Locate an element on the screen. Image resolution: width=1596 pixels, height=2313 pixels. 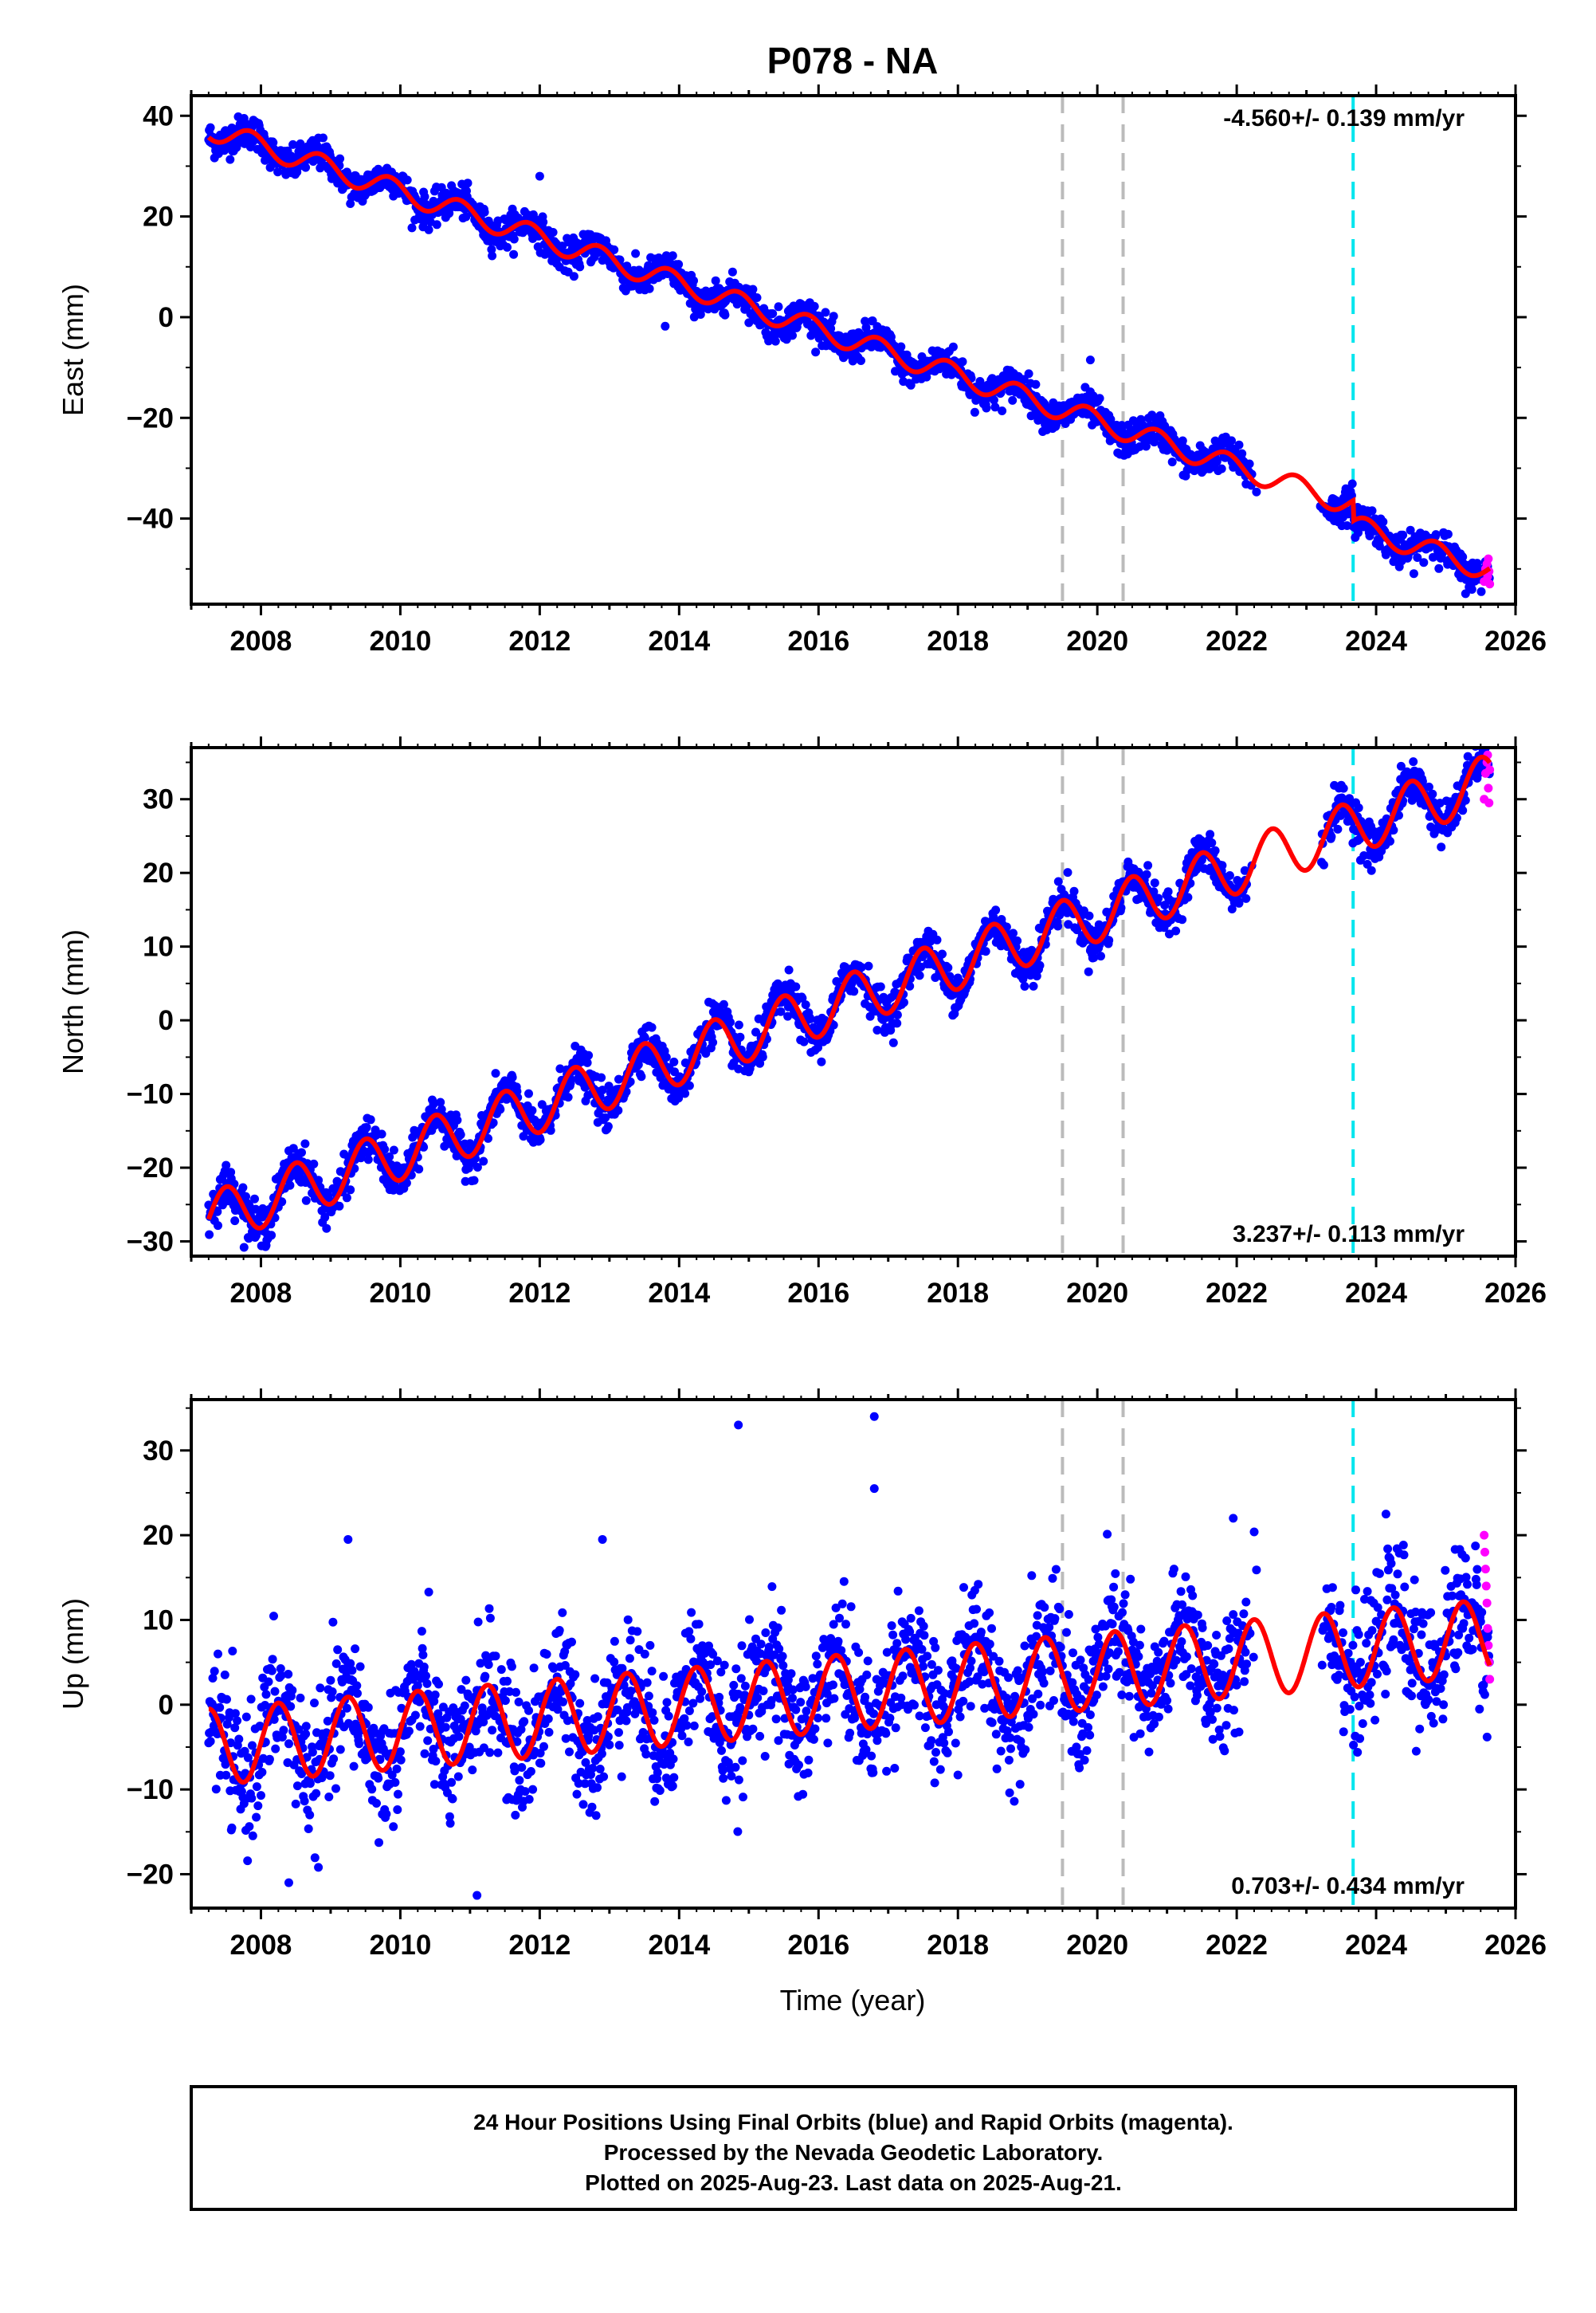
x-tick-label: 2012 is located at coordinates (540, 1293).